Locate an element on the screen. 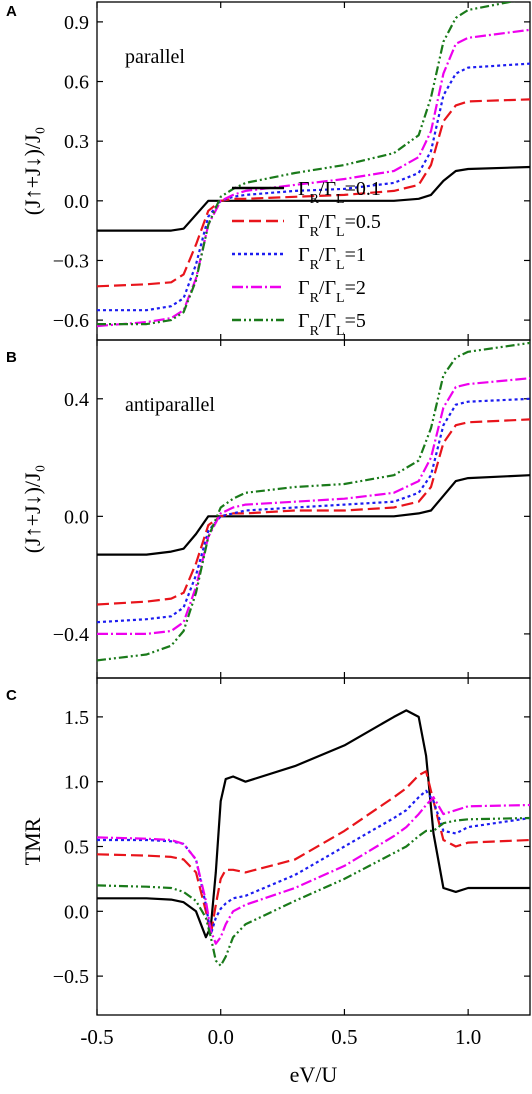 This screenshot has width=532, height=1094. y-tick-label: 1.5 is located at coordinates (76, 718).